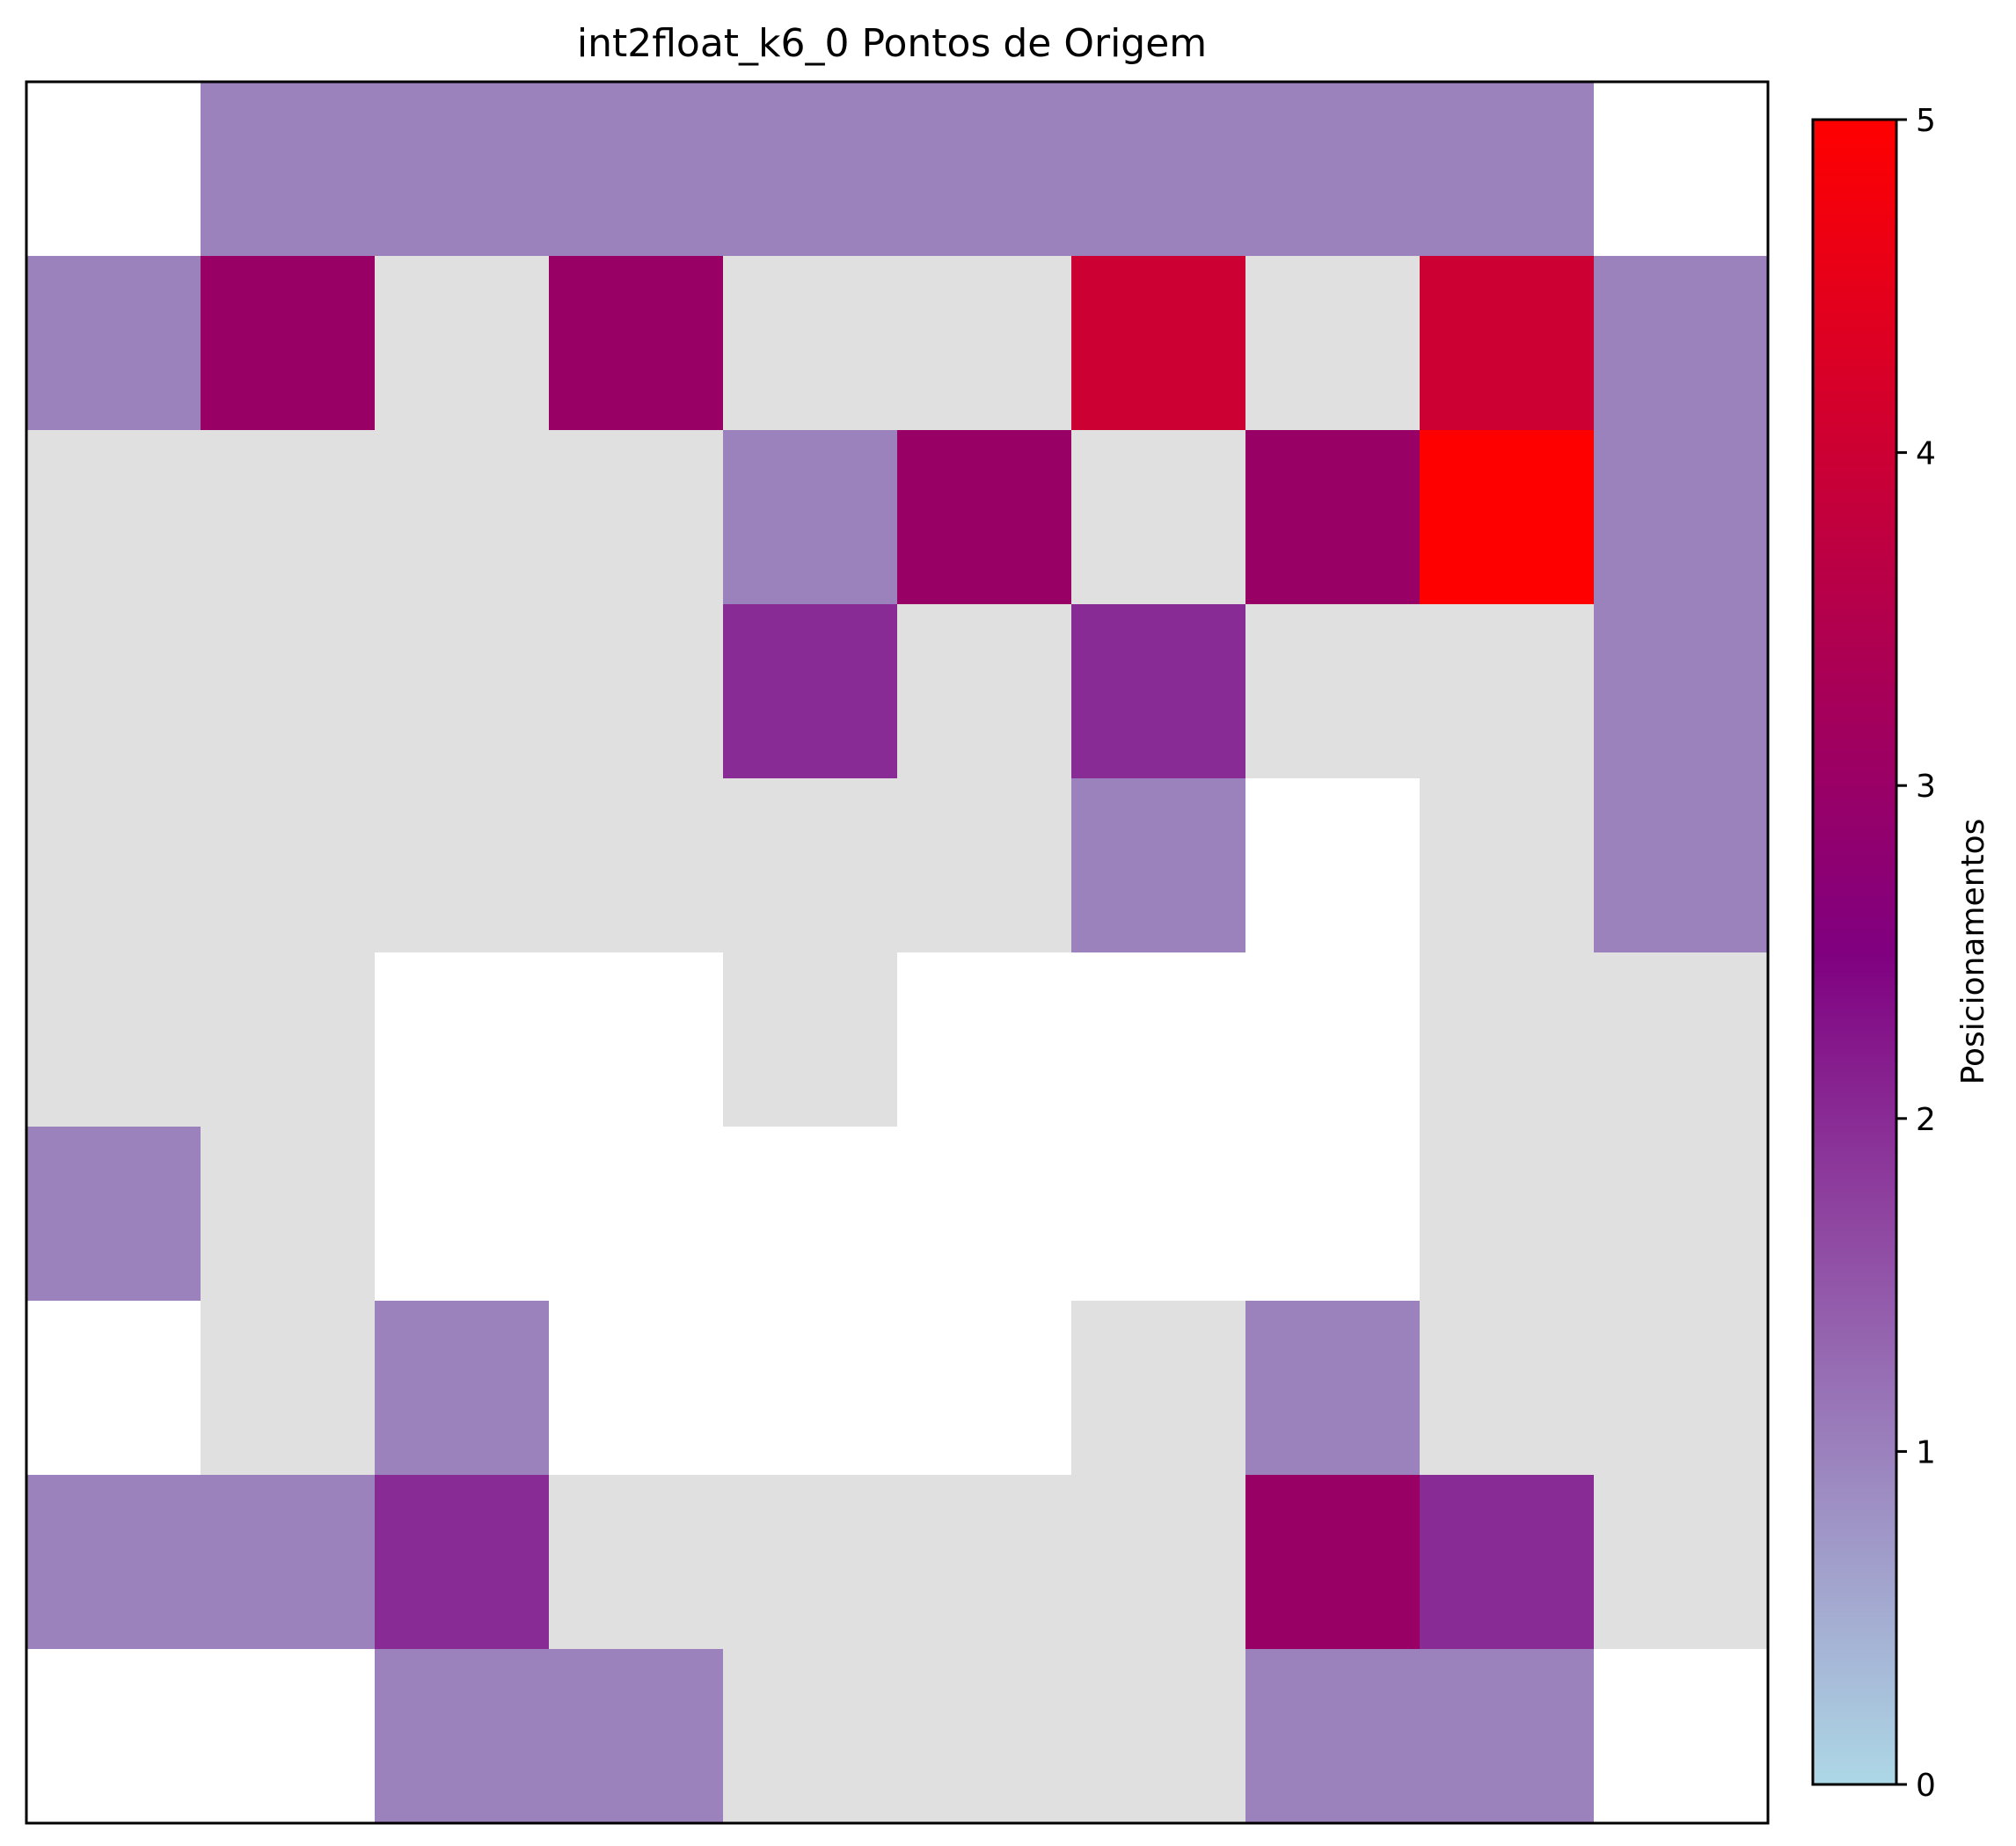 The image size is (2016, 1846). Describe the element at coordinates (1916, 954) in the screenshot. I see `colorbar-ticks: 0 1 2 3 4 5` at that location.